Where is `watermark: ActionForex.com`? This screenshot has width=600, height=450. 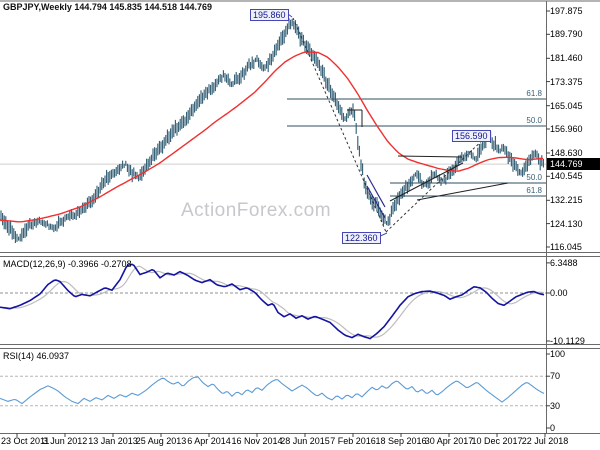
watermark: ActionForex.com is located at coordinates (256, 210).